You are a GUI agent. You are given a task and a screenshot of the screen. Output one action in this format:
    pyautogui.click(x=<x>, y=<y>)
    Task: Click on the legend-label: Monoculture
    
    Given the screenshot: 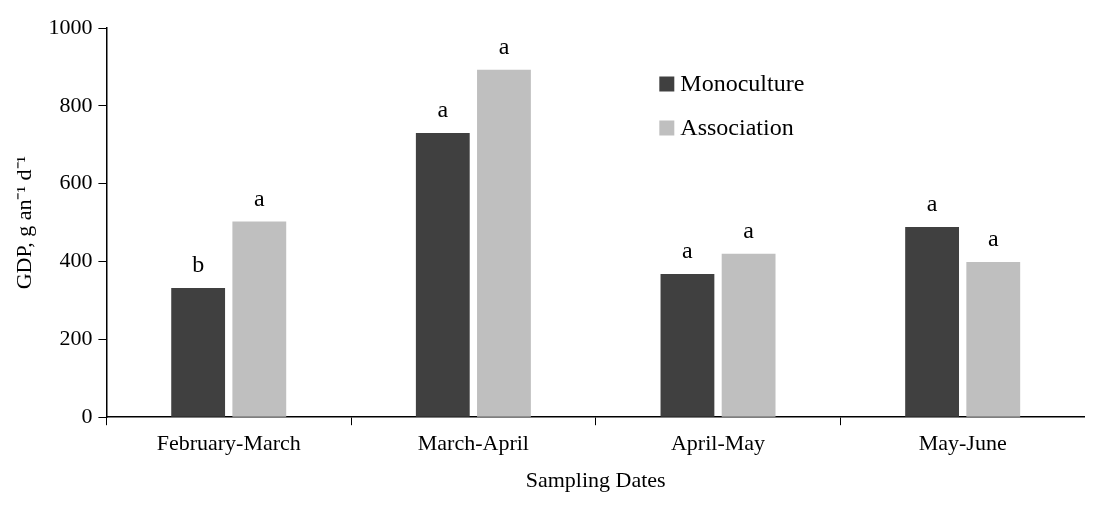 What is the action you would take?
    pyautogui.click(x=742, y=83)
    